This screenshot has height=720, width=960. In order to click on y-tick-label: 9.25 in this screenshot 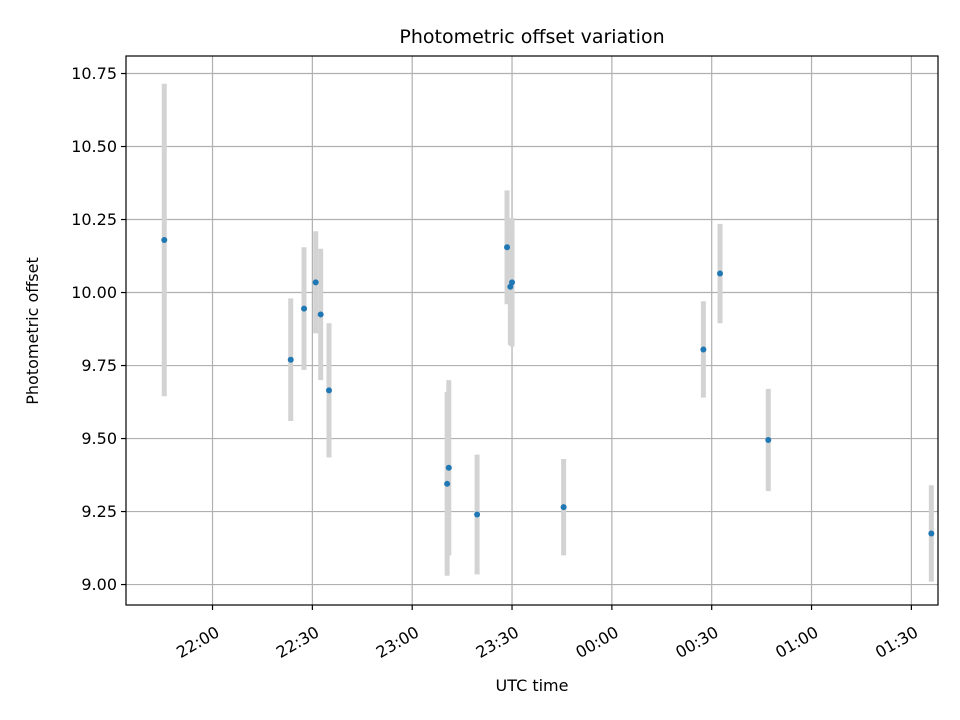, I will do `click(99, 511)`.